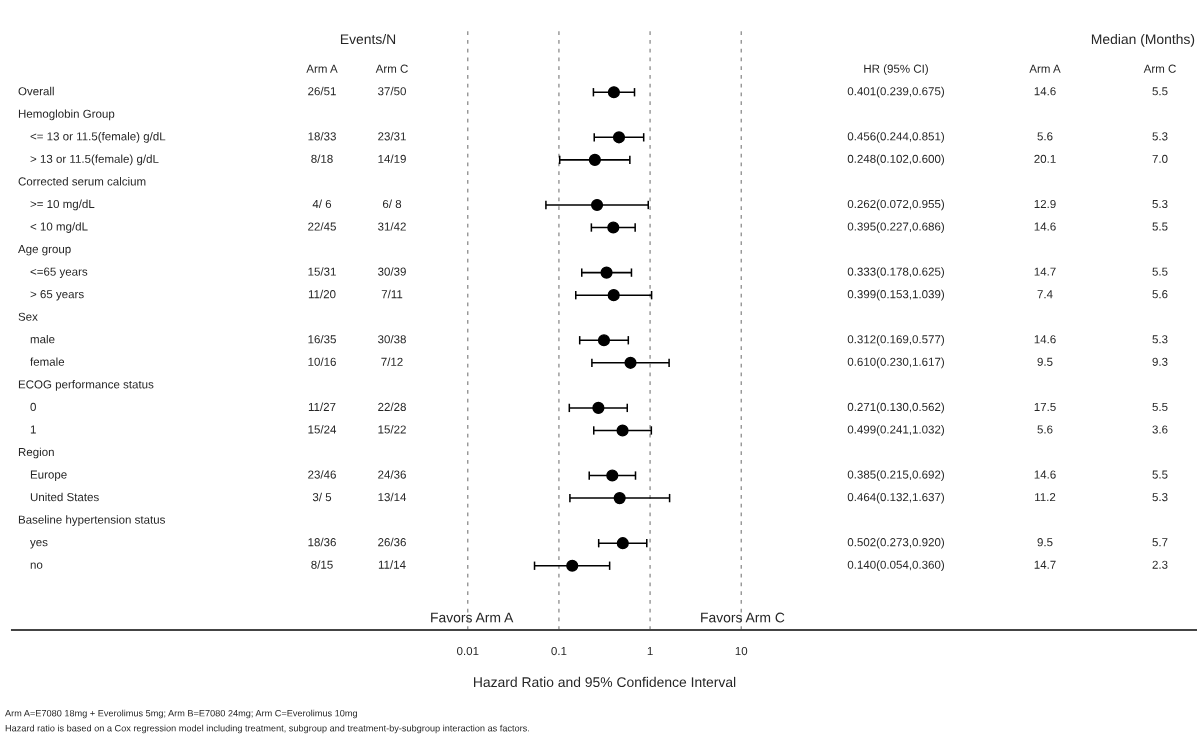 Image resolution: width=1197 pixels, height=740 pixels. What do you see at coordinates (392, 361) in the screenshot?
I see `annotation: 7/12` at bounding box center [392, 361].